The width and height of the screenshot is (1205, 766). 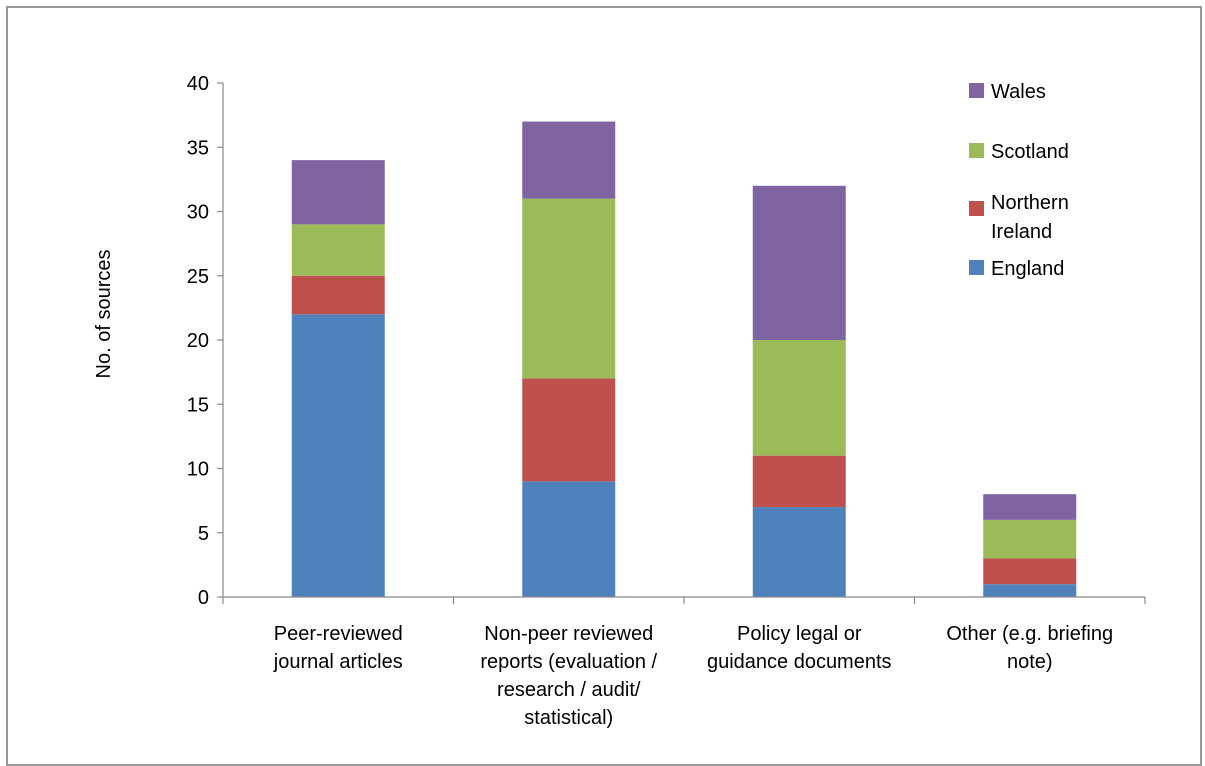 I want to click on x-tick-label-1: Peer-reviewed journal articles, so click(x=338, y=648).